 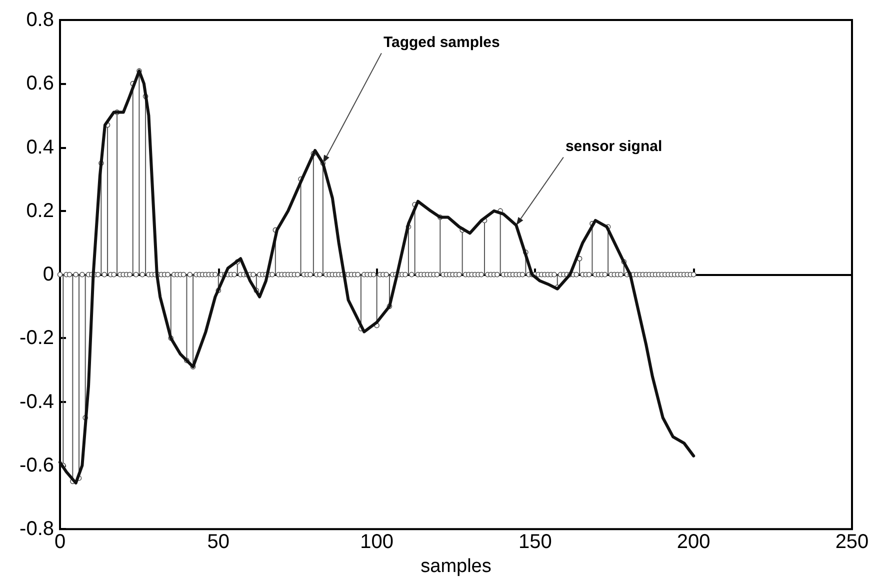 What do you see at coordinates (852, 542) in the screenshot?
I see `x-tick-label: 250` at bounding box center [852, 542].